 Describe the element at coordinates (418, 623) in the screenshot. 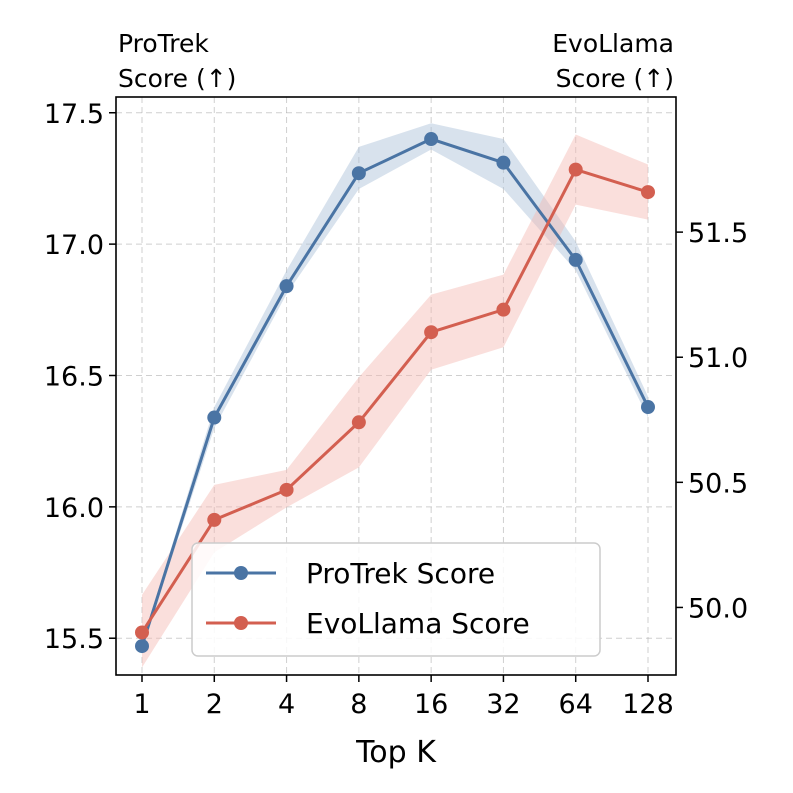

I see `legend-label-evollama: EvoLlama Score` at that location.